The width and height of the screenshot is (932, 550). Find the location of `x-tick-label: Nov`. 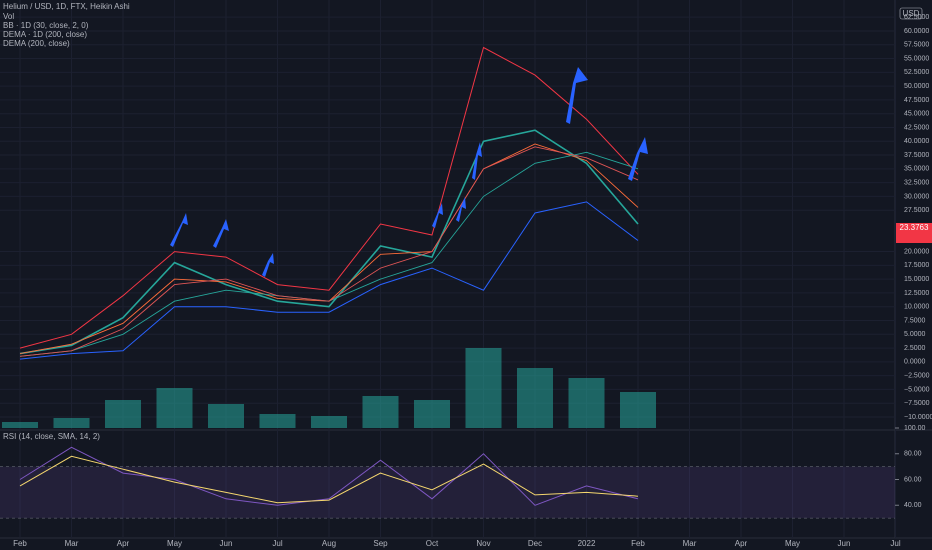

x-tick-label: Nov is located at coordinates (483, 543).